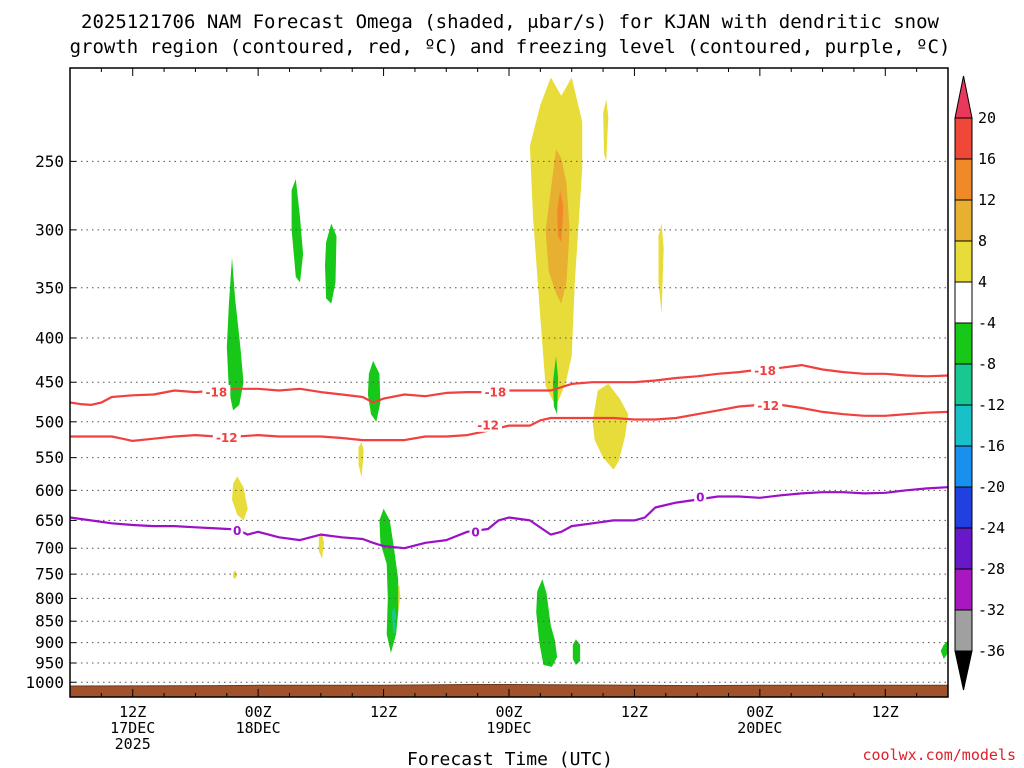 This screenshot has height=768, width=1024. I want to click on colorbar-tick-label: -8, so click(987, 364).